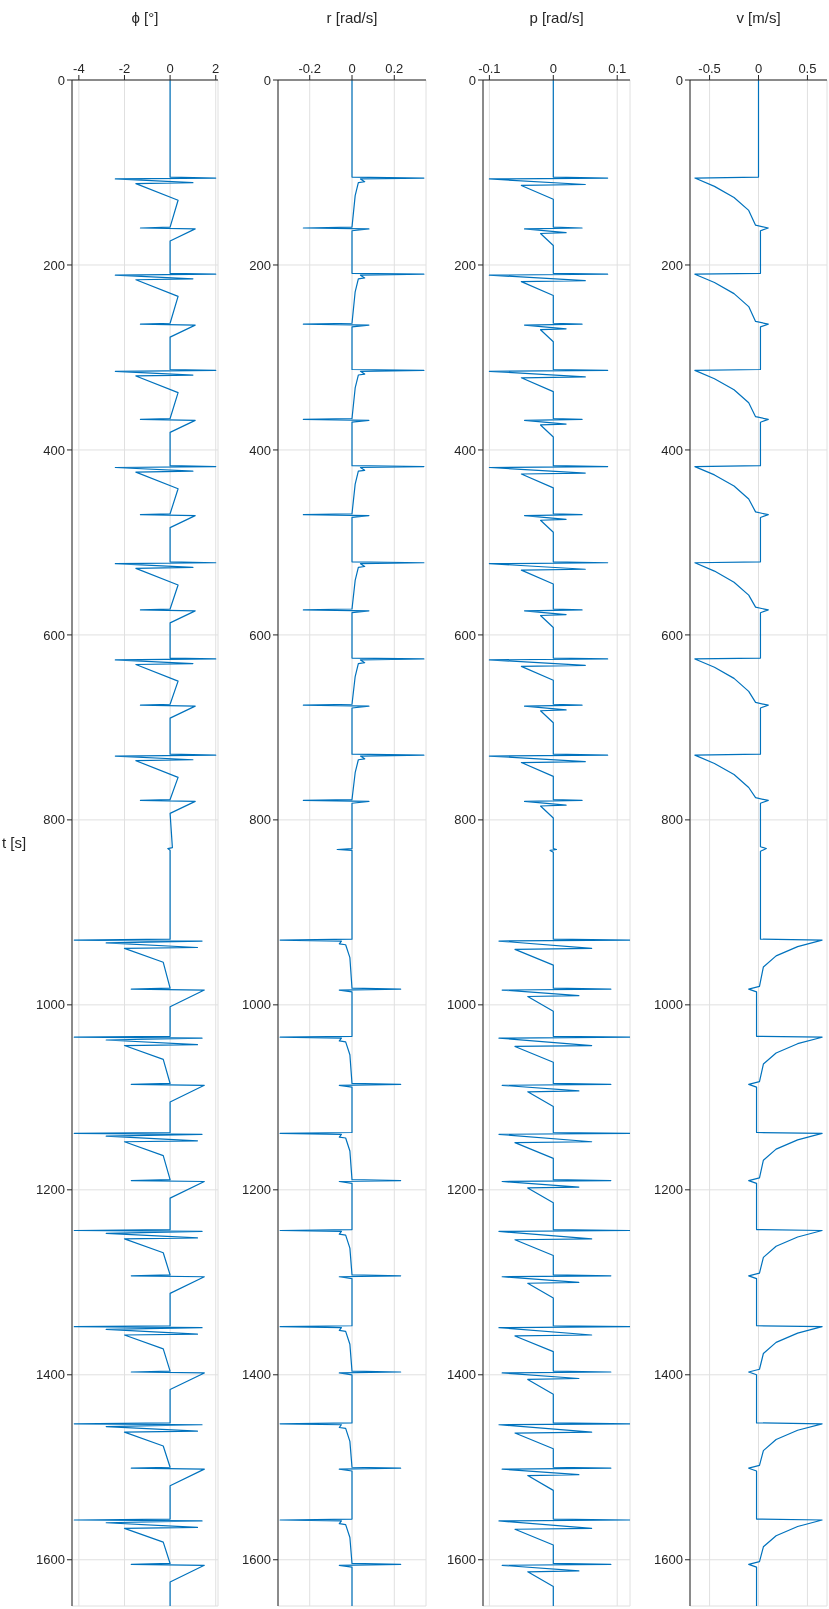 The width and height of the screenshot is (829, 1609). I want to click on x-tick-label: -4, so click(79, 68).